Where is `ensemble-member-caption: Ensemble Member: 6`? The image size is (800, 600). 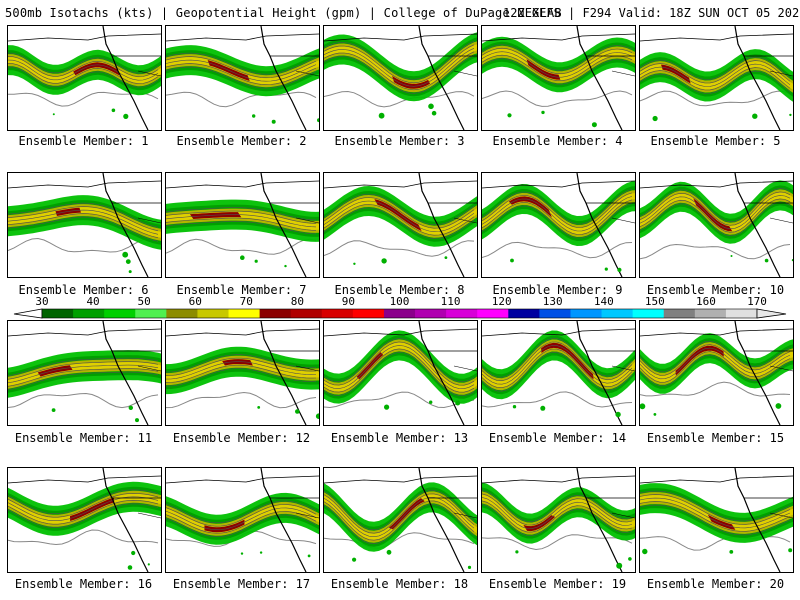
ensemble-member-caption: Ensemble Member: 6 is located at coordinates (83, 290).